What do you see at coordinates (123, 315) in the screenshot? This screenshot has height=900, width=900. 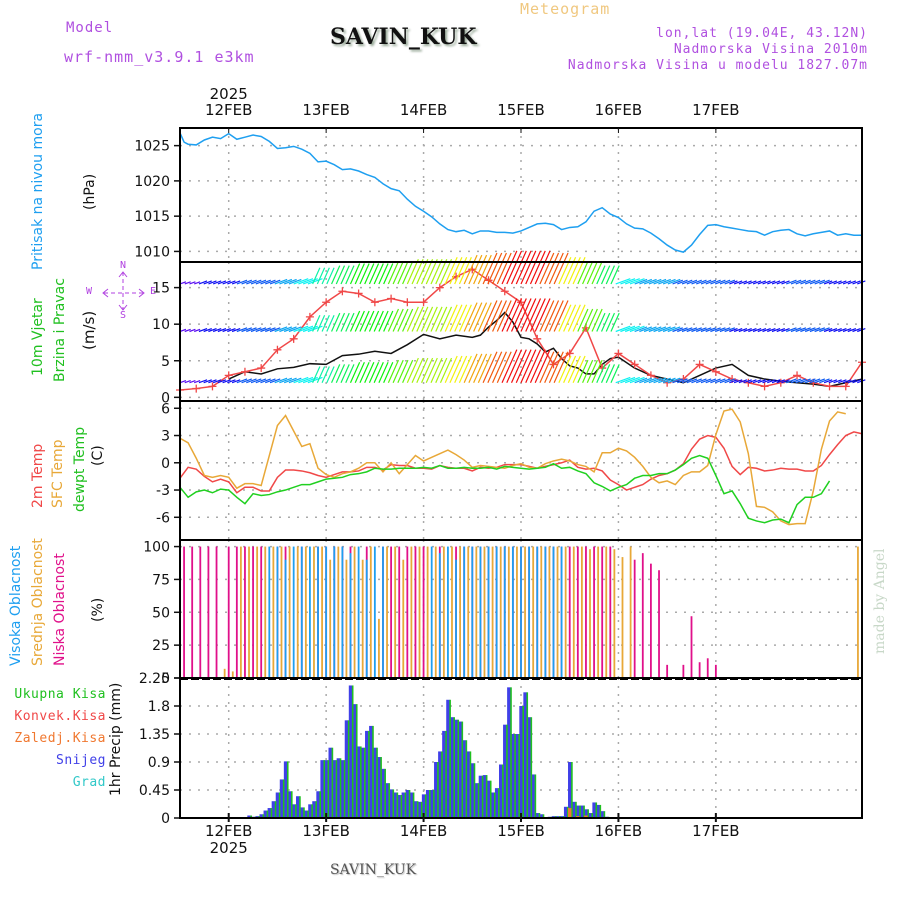 I see `compass-s: S` at bounding box center [123, 315].